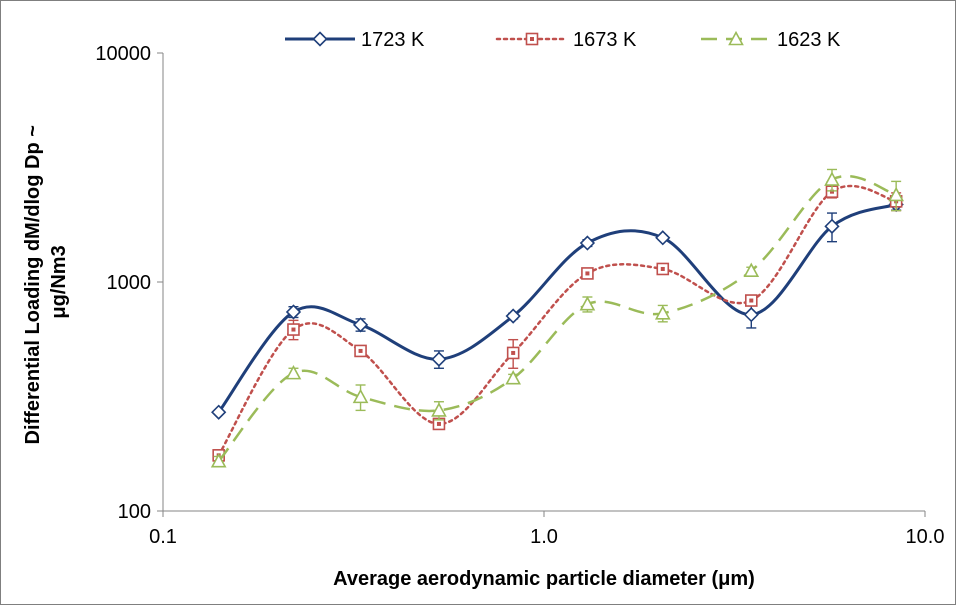 This screenshot has width=956, height=605. Describe the element at coordinates (809, 40) in the screenshot. I see `legend-label: 1623 K` at that location.